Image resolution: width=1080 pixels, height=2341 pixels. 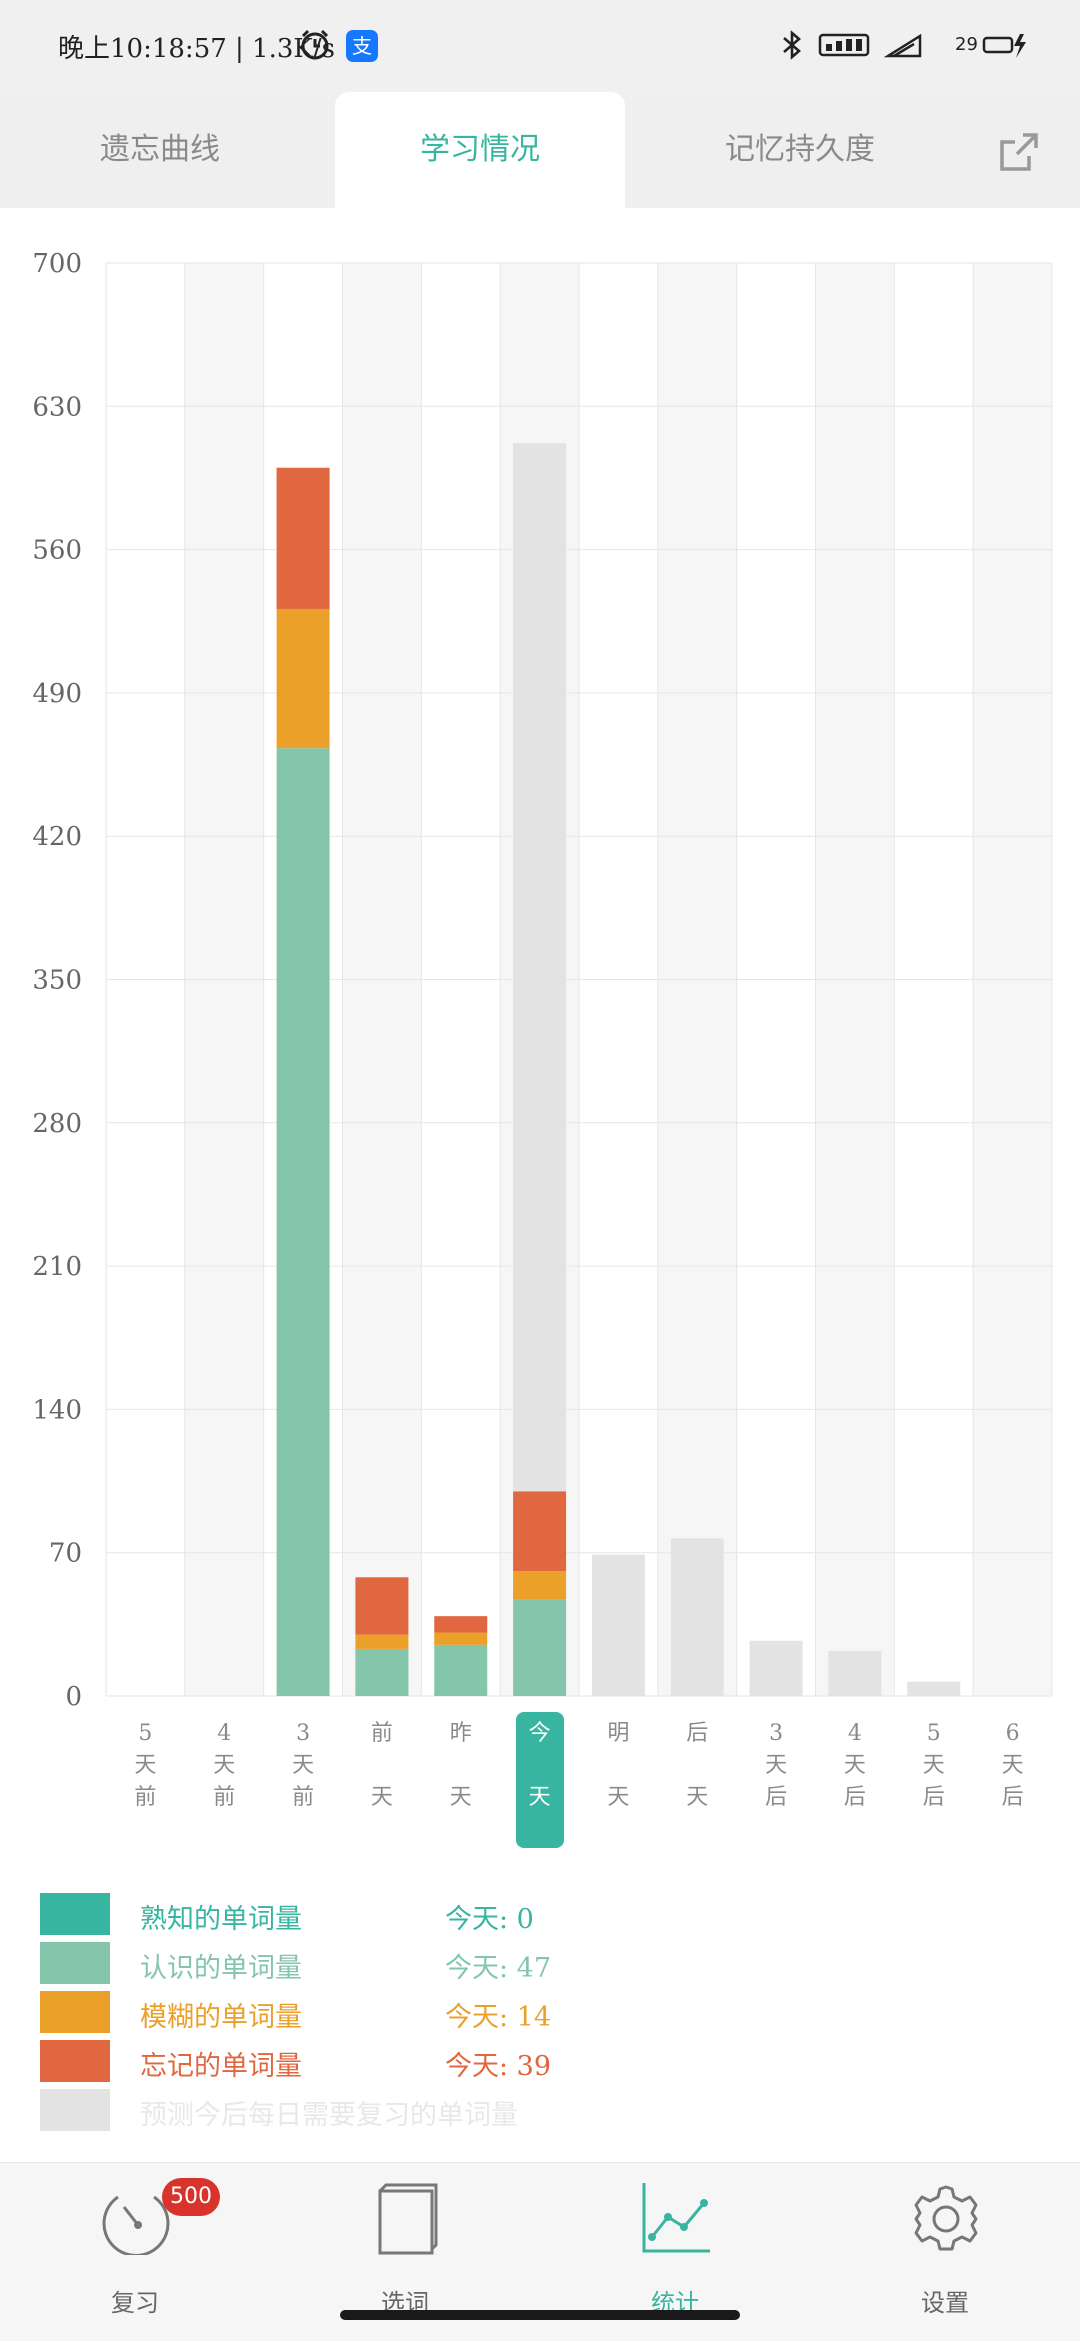 What do you see at coordinates (136, 2225) in the screenshot?
I see `gauge-icon` at bounding box center [136, 2225].